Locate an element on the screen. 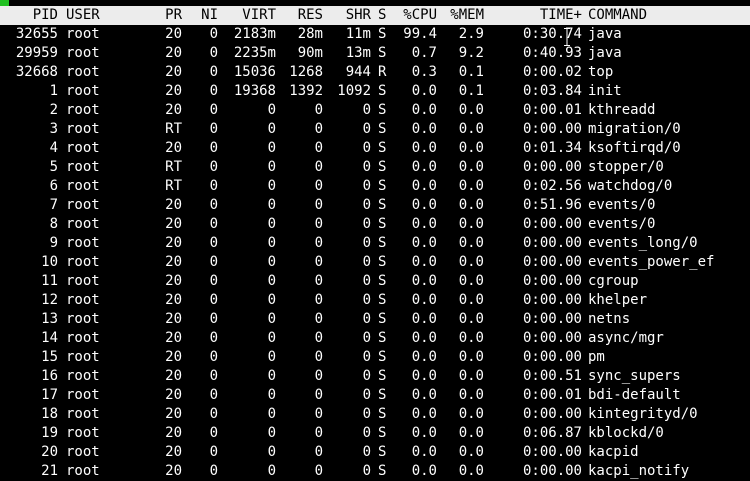 The image size is (750, 481). table-row: 18 root 20 0 0 0 0 S 0.0 0.0 0:00.00 kintegrityd/0 is located at coordinates (375, 414).